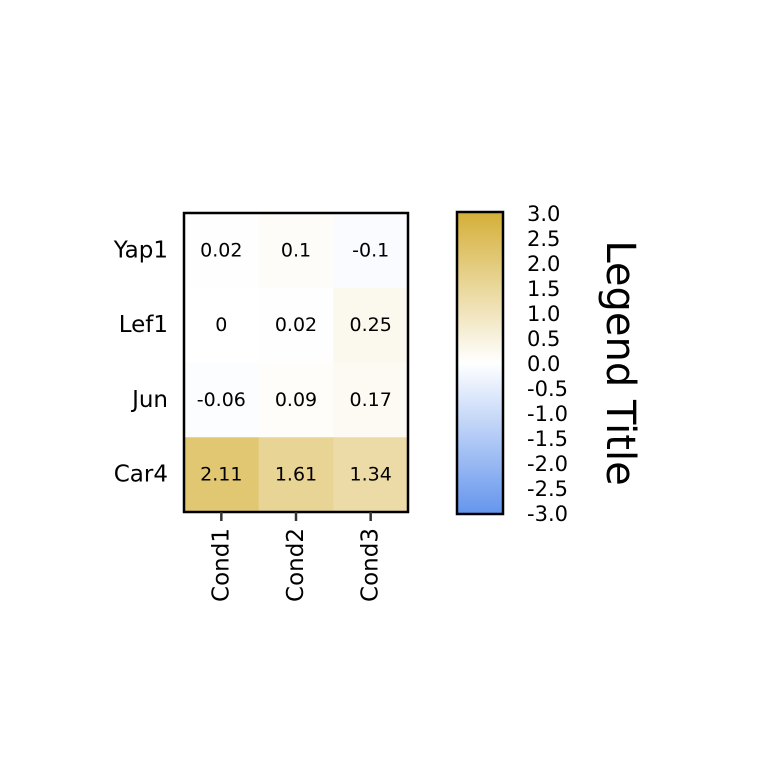 The width and height of the screenshot is (768, 772). What do you see at coordinates (141, 475) in the screenshot?
I see `row-label: Car4` at bounding box center [141, 475].